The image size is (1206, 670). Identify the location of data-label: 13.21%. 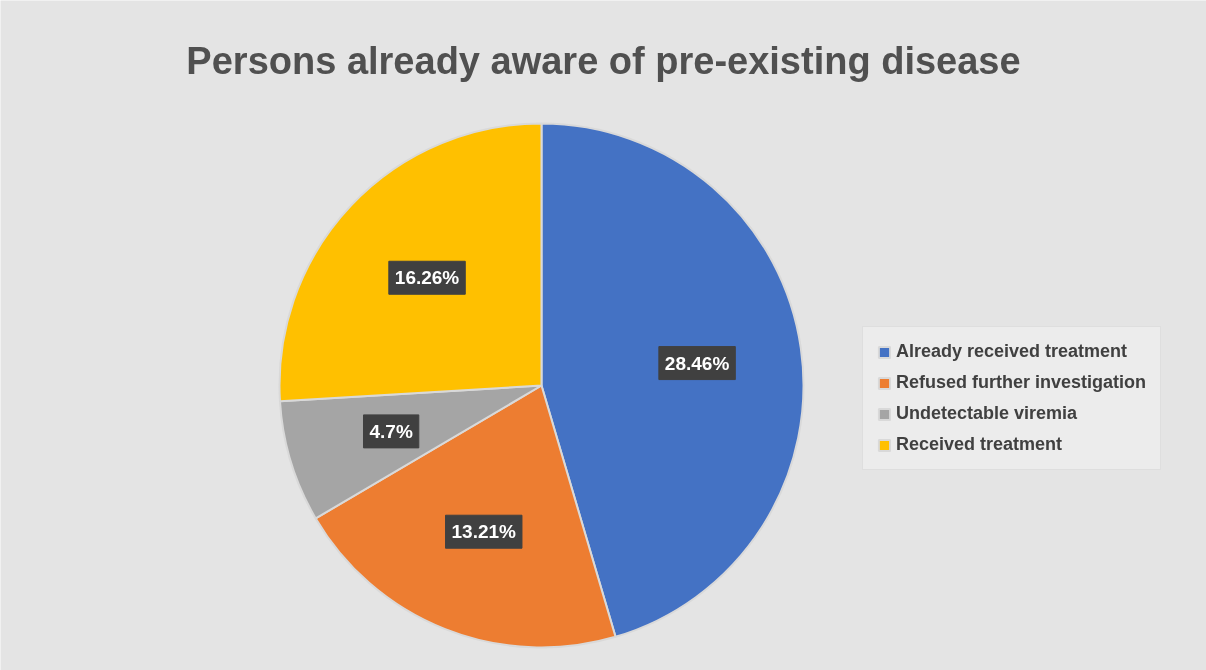
(484, 532).